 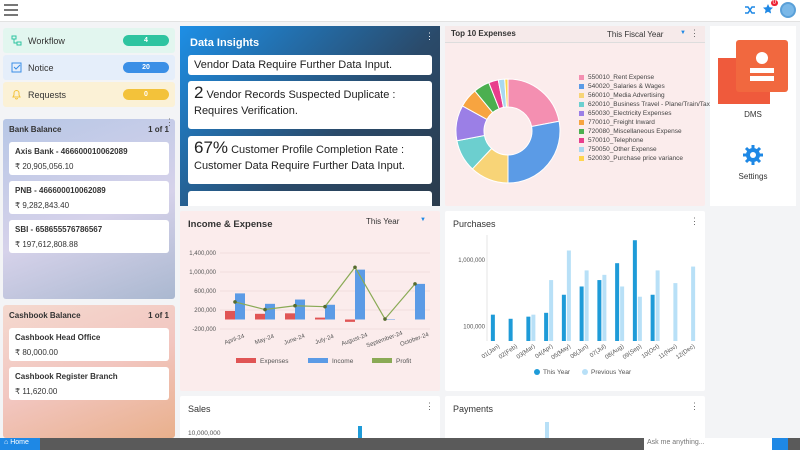 I want to click on legend-label: 560010_Media Advertising, so click(x=626, y=95).